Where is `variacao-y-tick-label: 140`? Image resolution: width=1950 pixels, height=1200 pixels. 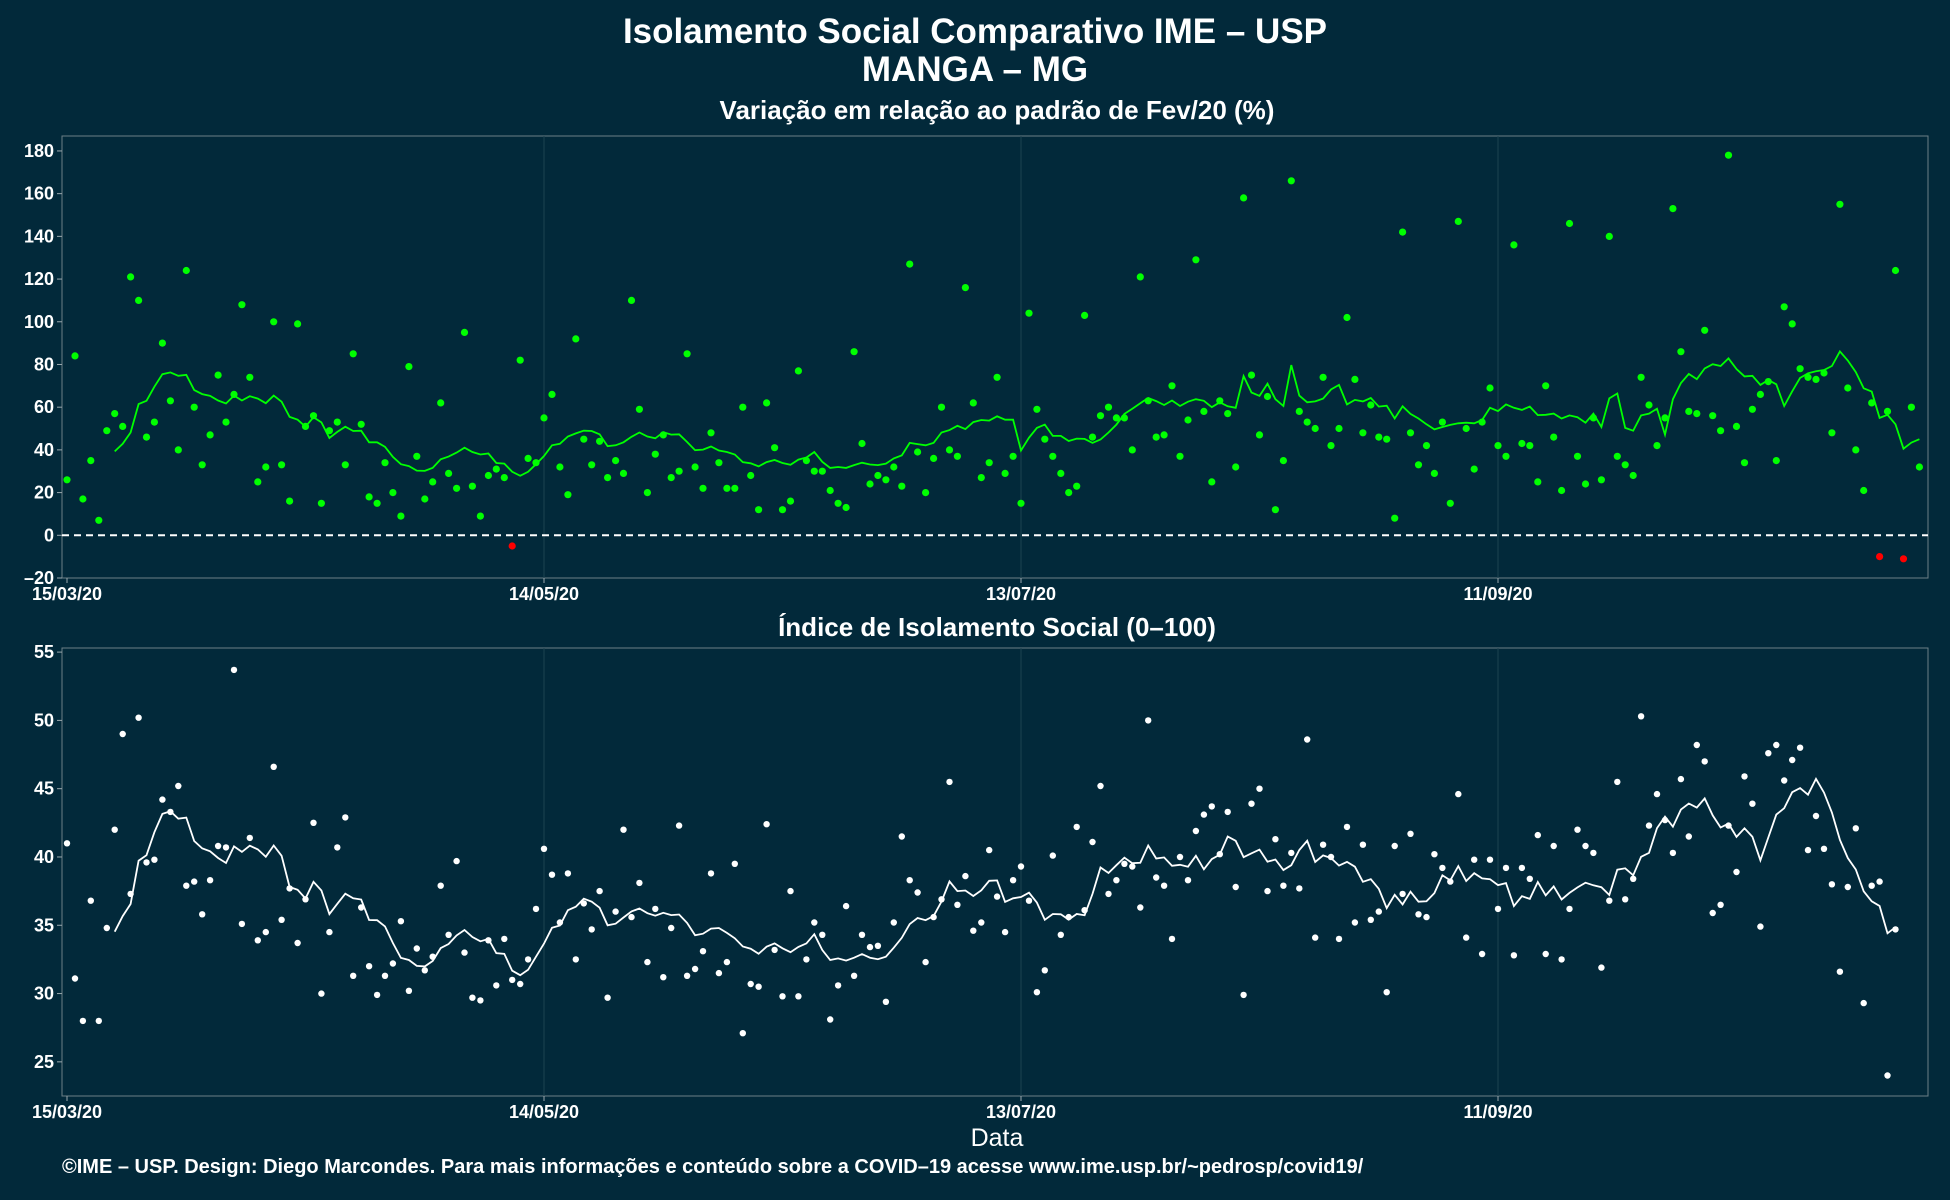
variacao-y-tick-label: 140 is located at coordinates (39, 236).